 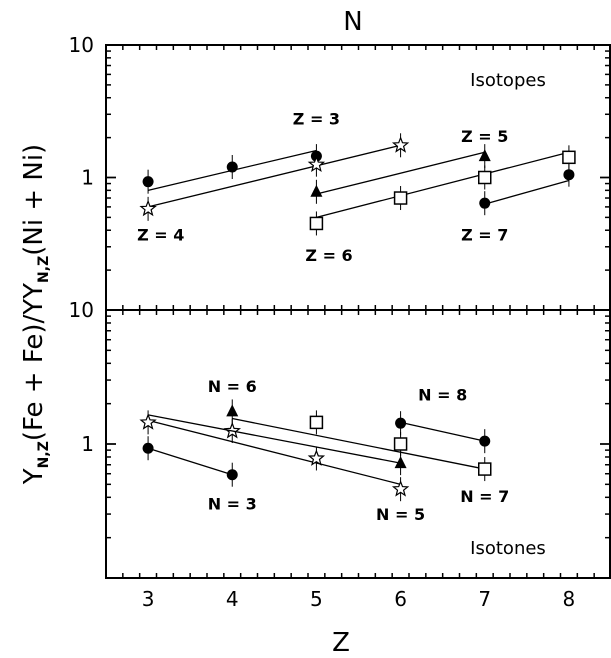 What do you see at coordinates (484, 599) in the screenshot?
I see `x-tick-label: 7` at bounding box center [484, 599].